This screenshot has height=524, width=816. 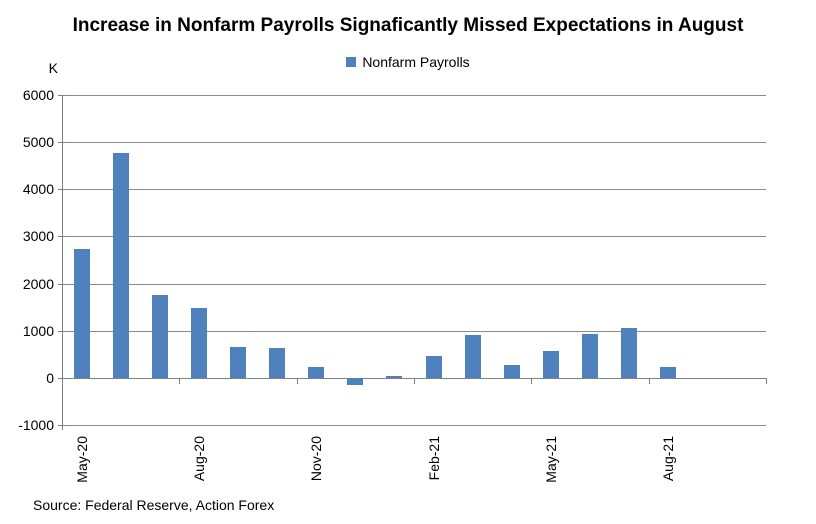 What do you see at coordinates (53, 68) in the screenshot?
I see `y-axis-unit-label: K` at bounding box center [53, 68].